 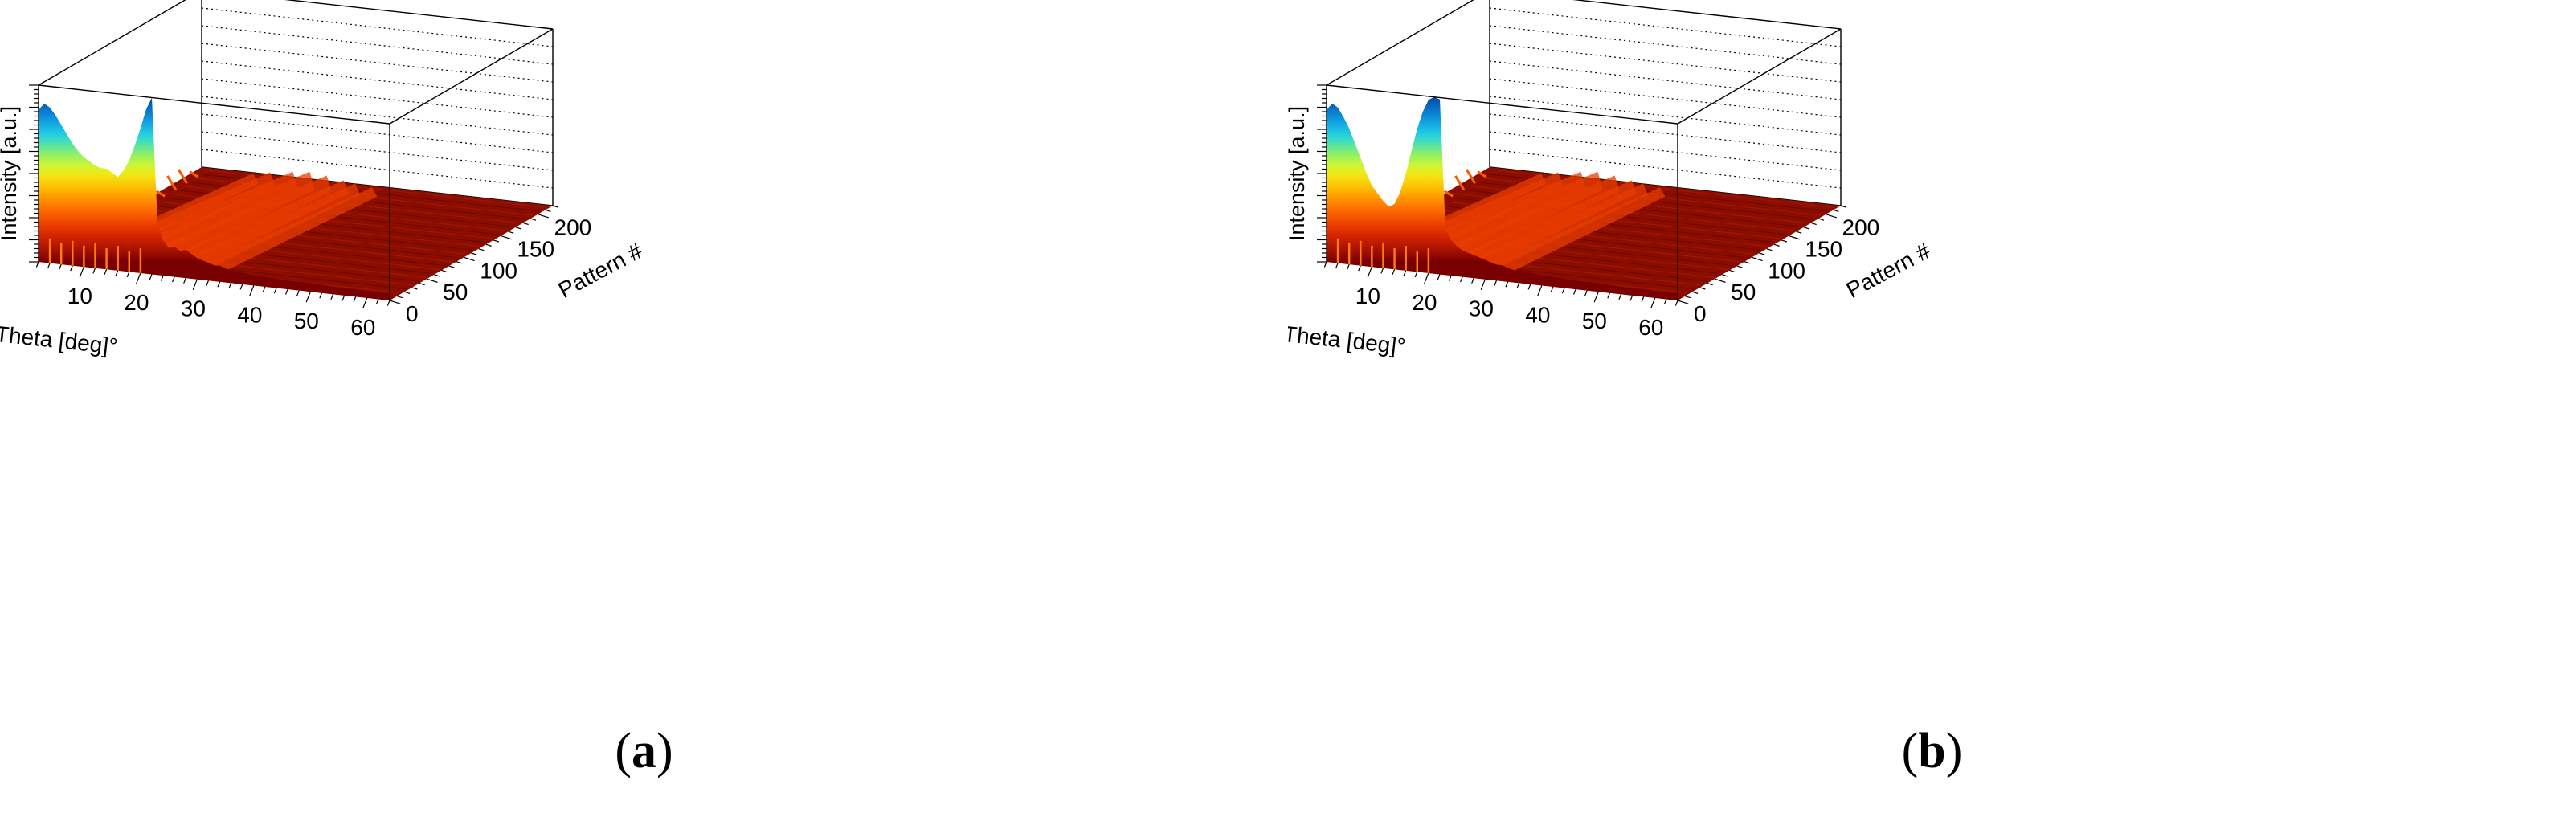 What do you see at coordinates (455, 292) in the screenshot?
I see `chart-a-y-tick-label: 50` at bounding box center [455, 292].